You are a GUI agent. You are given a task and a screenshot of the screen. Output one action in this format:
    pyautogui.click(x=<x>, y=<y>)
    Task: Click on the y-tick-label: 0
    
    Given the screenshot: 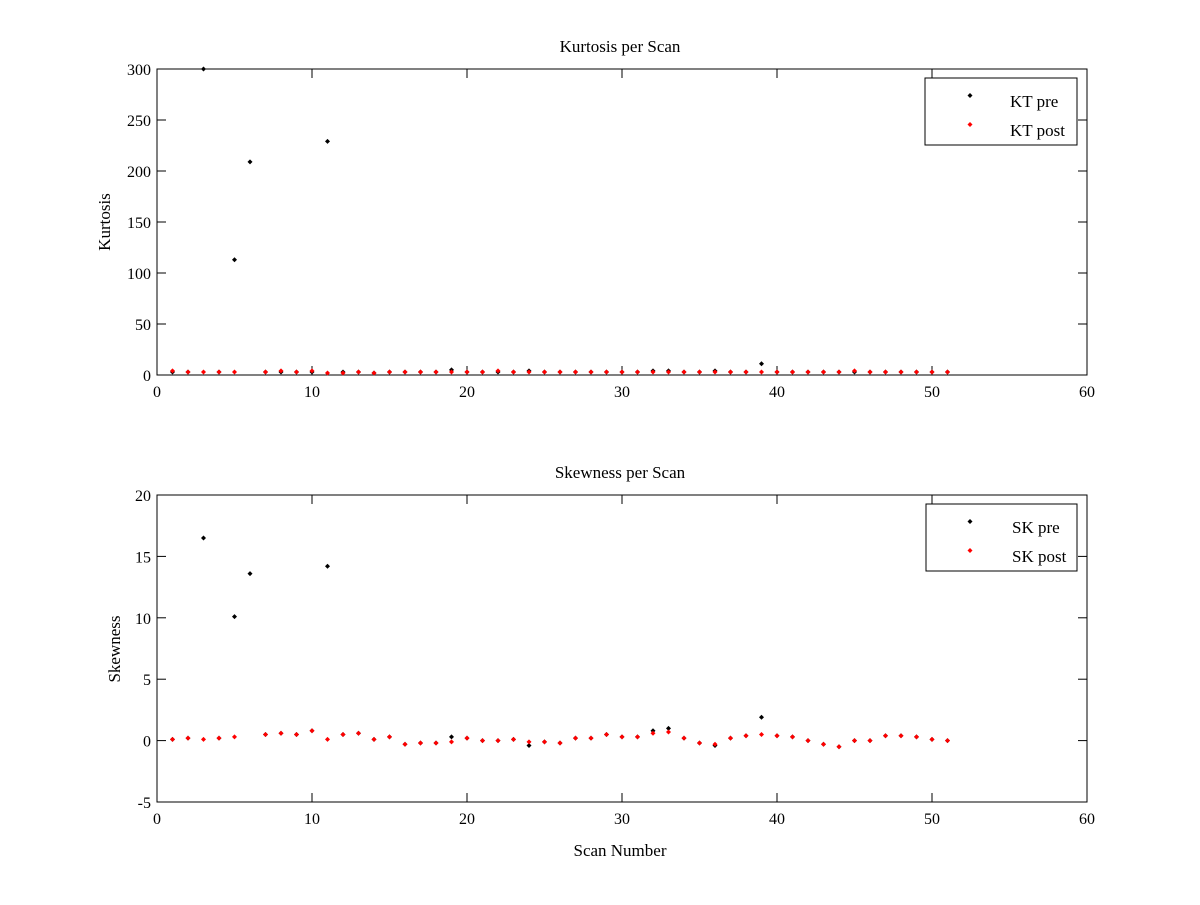 What is the action you would take?
    pyautogui.click(x=147, y=376)
    